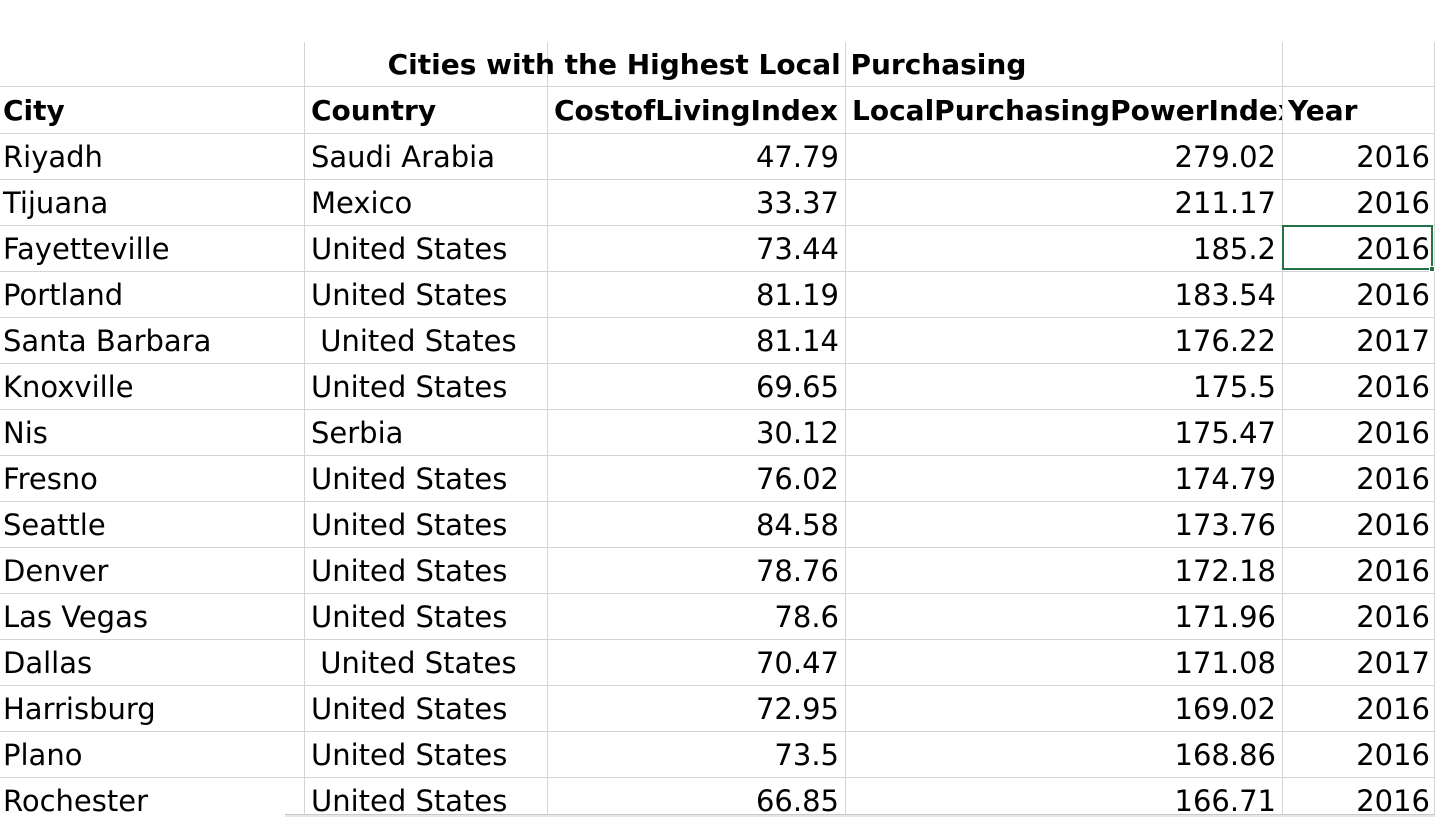  What do you see at coordinates (79, 709) in the screenshot?
I see `cell-city: Harrisburg` at bounding box center [79, 709].